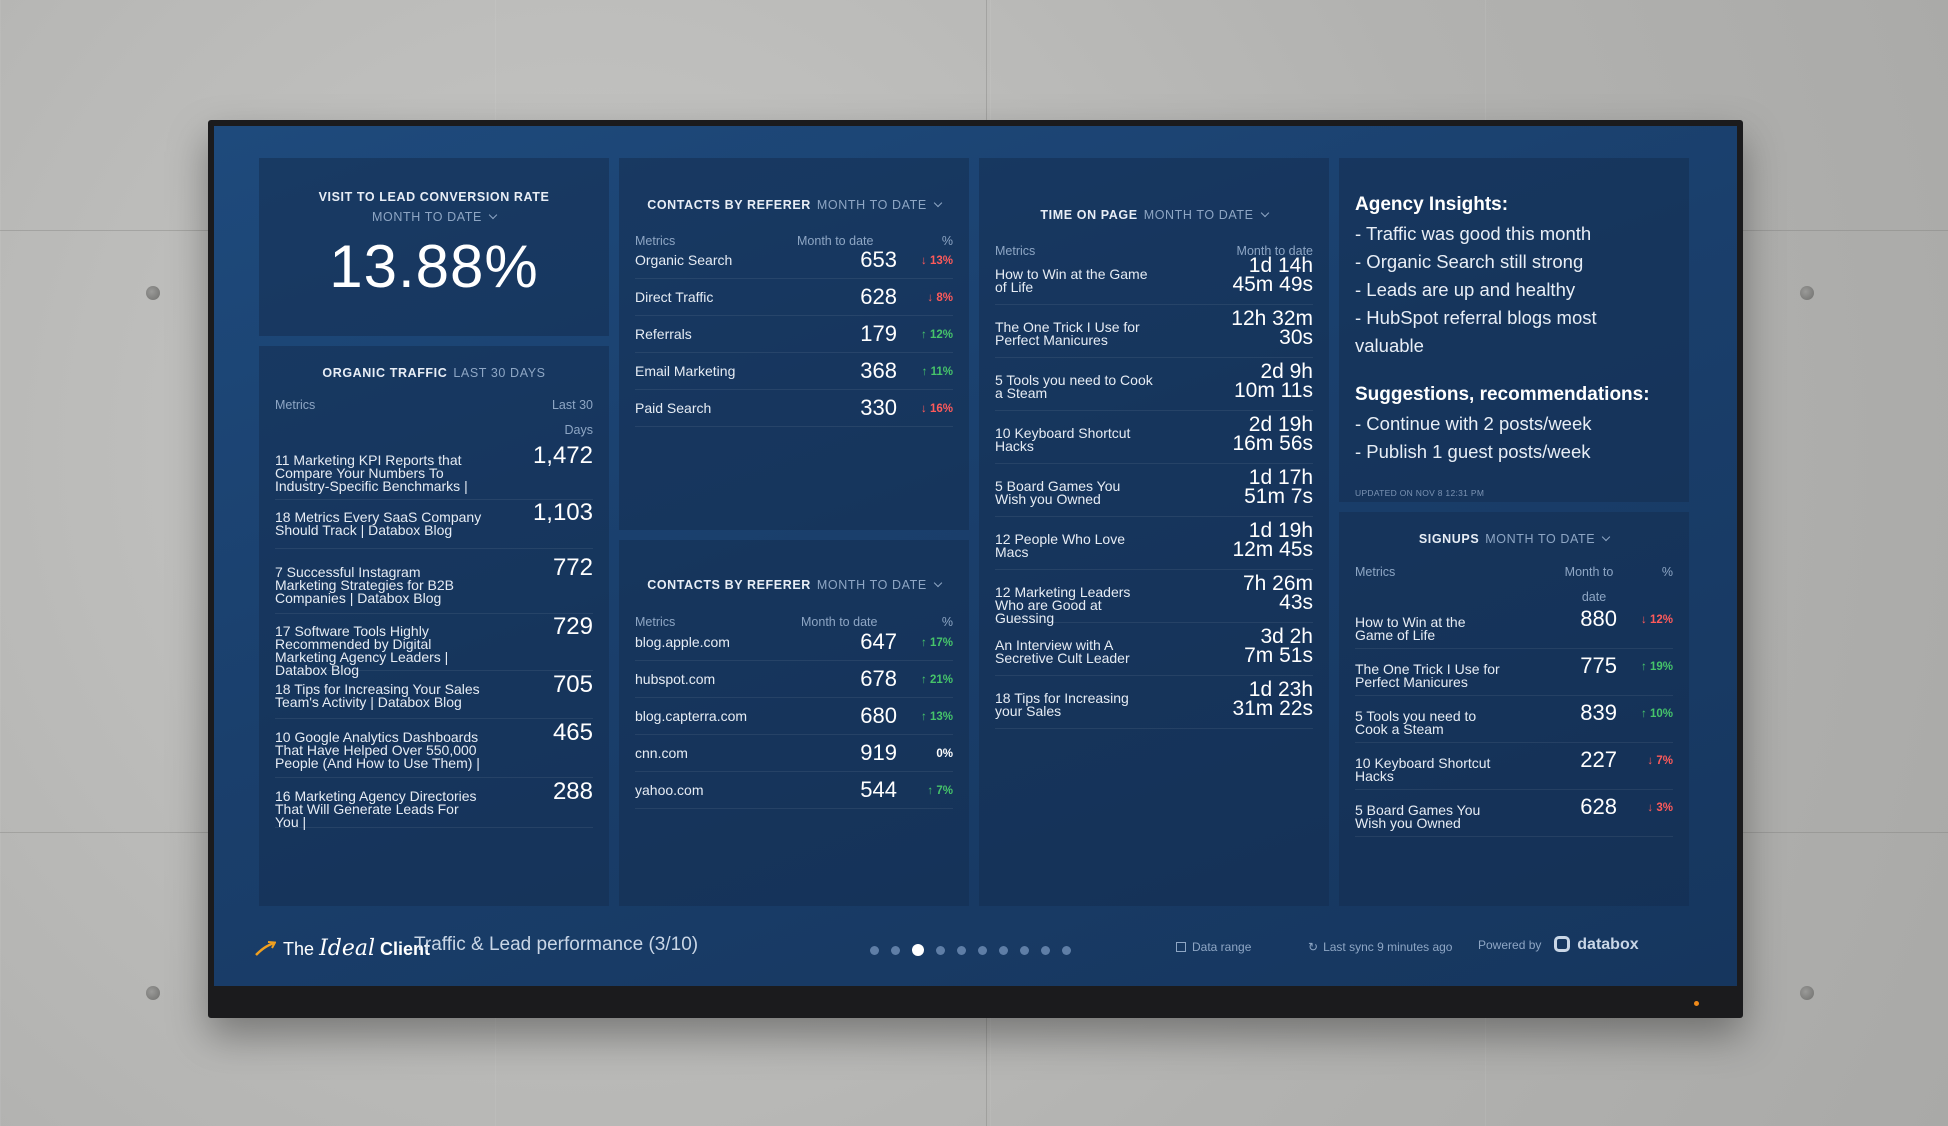 The width and height of the screenshot is (1948, 1126). What do you see at coordinates (941, 643) in the screenshot?
I see `row-change-value: 17%` at bounding box center [941, 643].